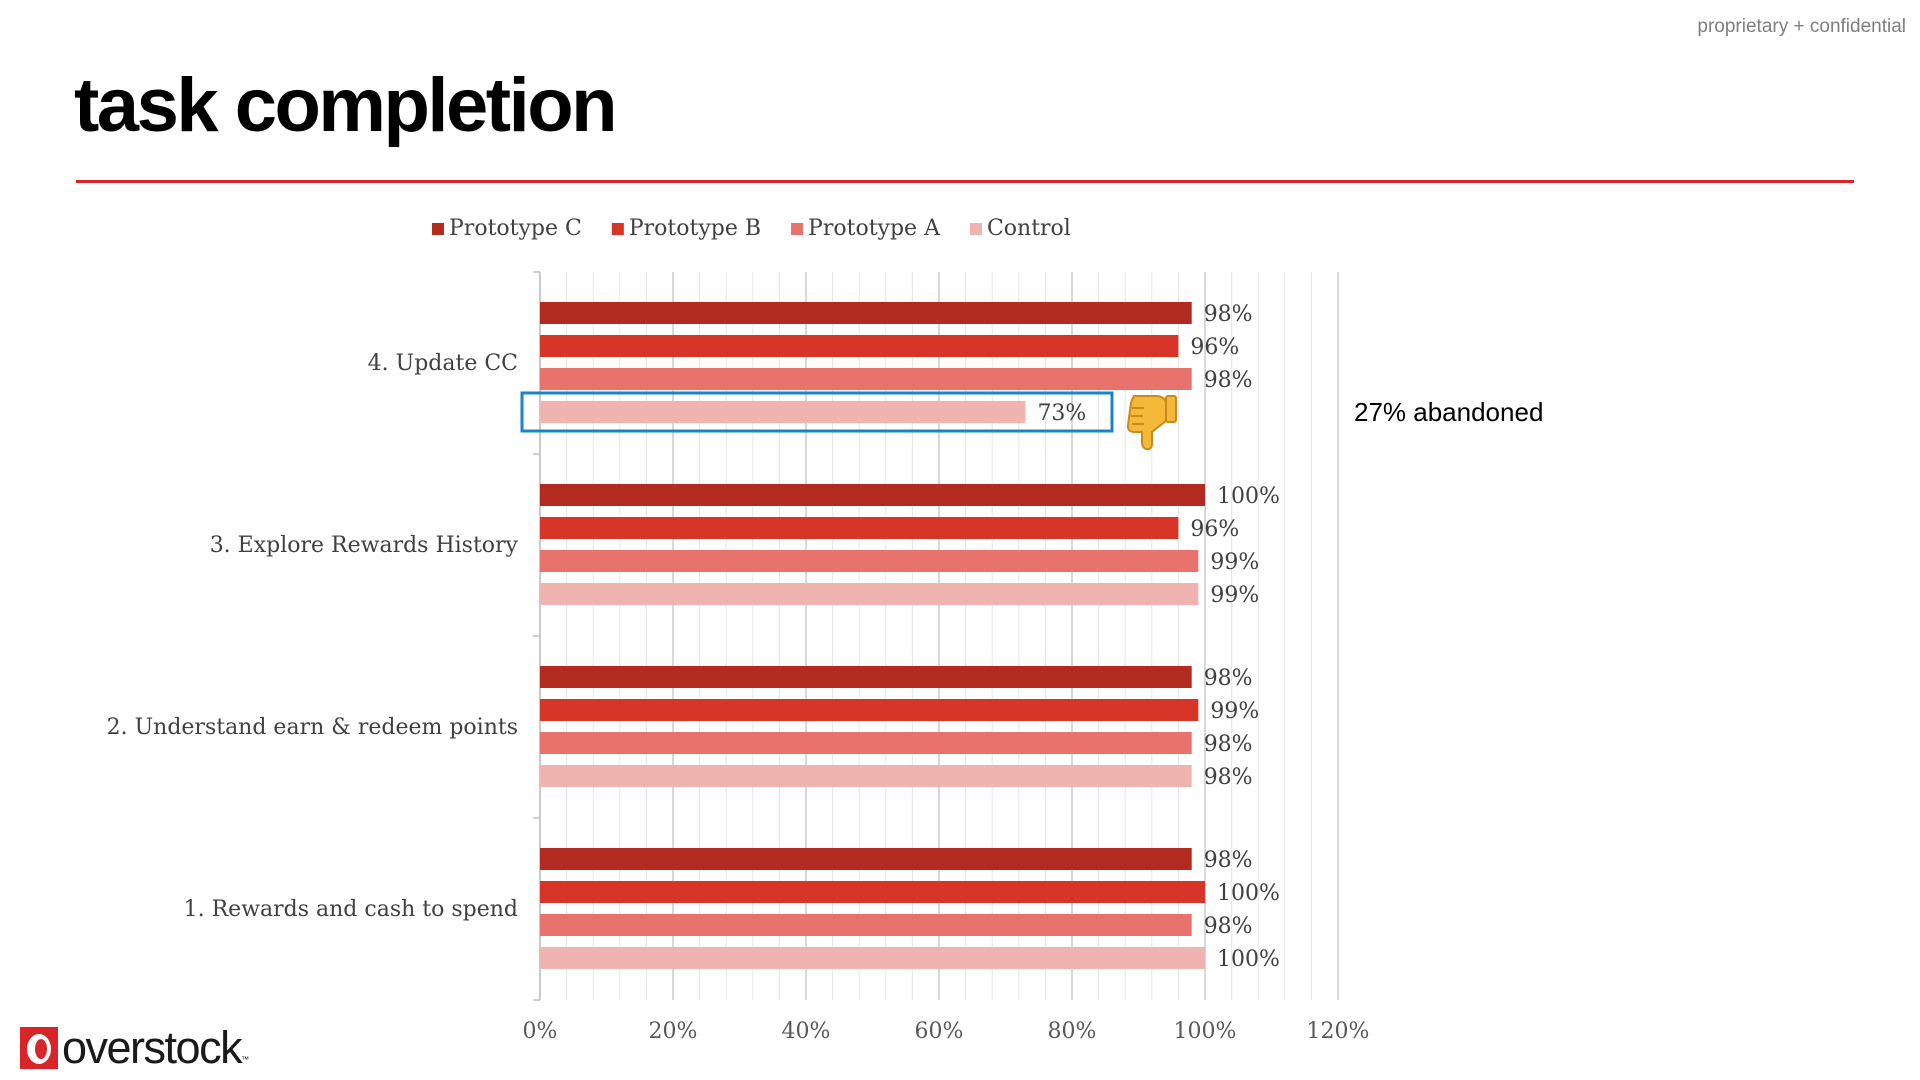  Describe the element at coordinates (540, 1031) in the screenshot. I see `x-tick-label: 0%` at that location.